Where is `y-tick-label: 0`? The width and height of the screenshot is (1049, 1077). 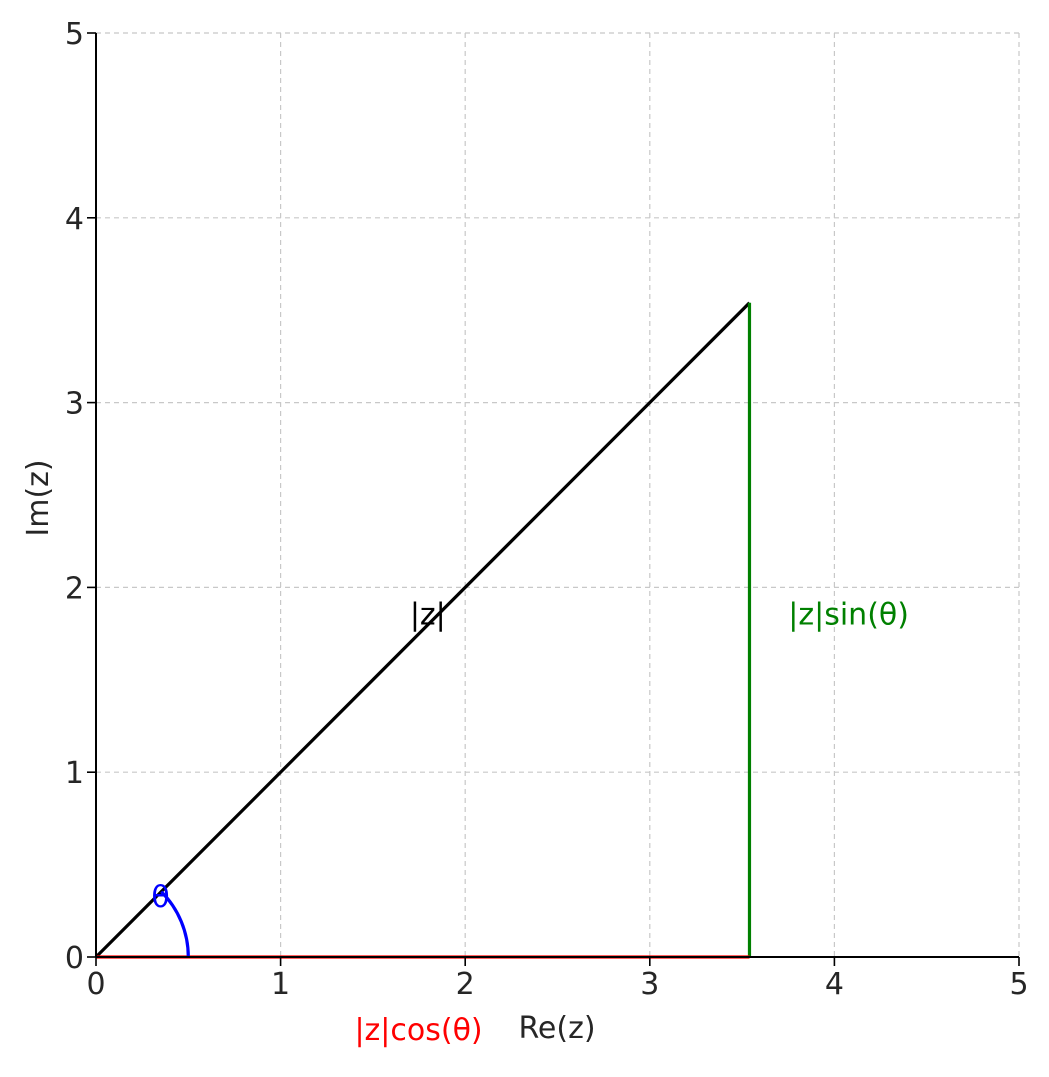
y-tick-label: 0 is located at coordinates (74, 958).